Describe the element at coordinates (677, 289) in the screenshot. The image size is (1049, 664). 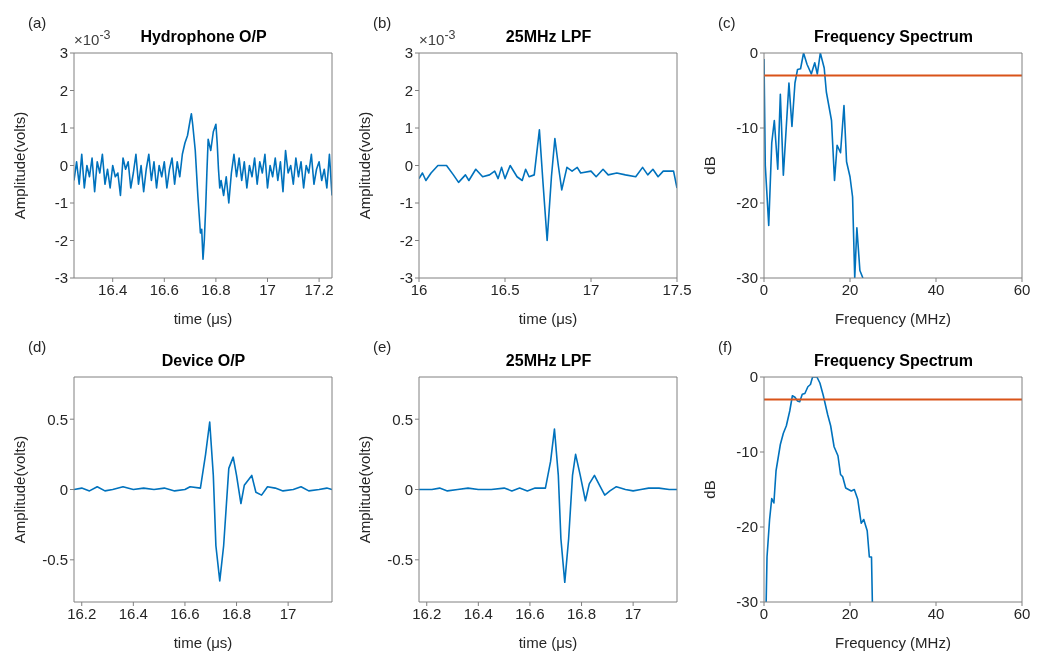
I see `x-tick-label: 17.5` at that location.